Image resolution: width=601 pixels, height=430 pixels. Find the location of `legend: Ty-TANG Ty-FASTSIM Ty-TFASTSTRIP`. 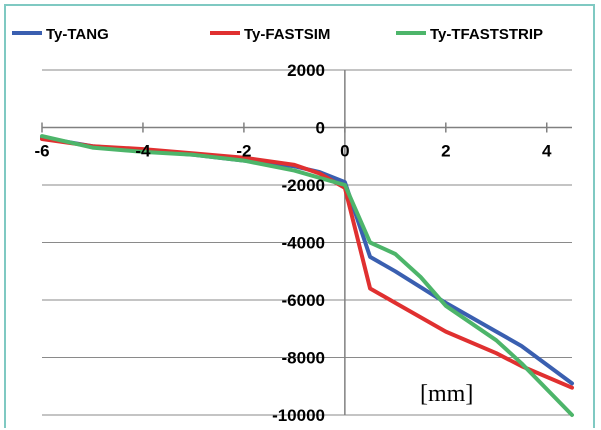

legend: Ty-TANG Ty-FASTSIM Ty-TFASTSTRIP is located at coordinates (277, 34).